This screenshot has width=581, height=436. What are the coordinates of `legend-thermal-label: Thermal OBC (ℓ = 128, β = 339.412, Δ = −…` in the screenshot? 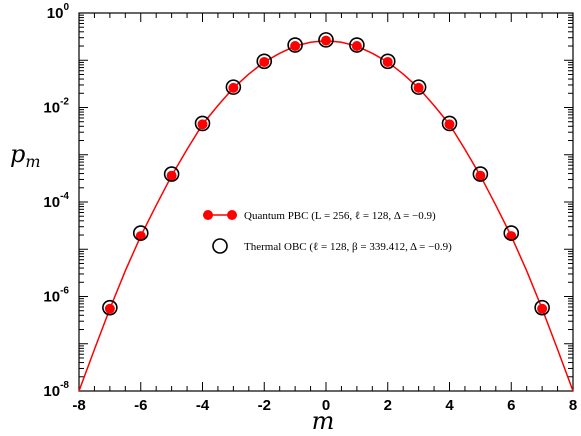 It's located at (348, 247).